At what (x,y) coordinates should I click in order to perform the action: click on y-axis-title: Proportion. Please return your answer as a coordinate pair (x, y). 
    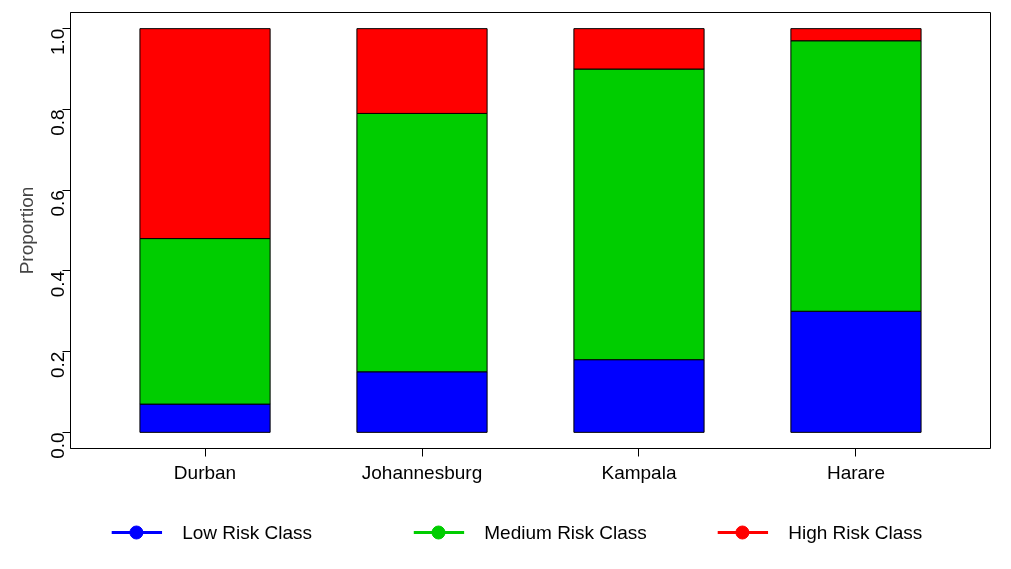
    Looking at the image, I should click on (26, 230).